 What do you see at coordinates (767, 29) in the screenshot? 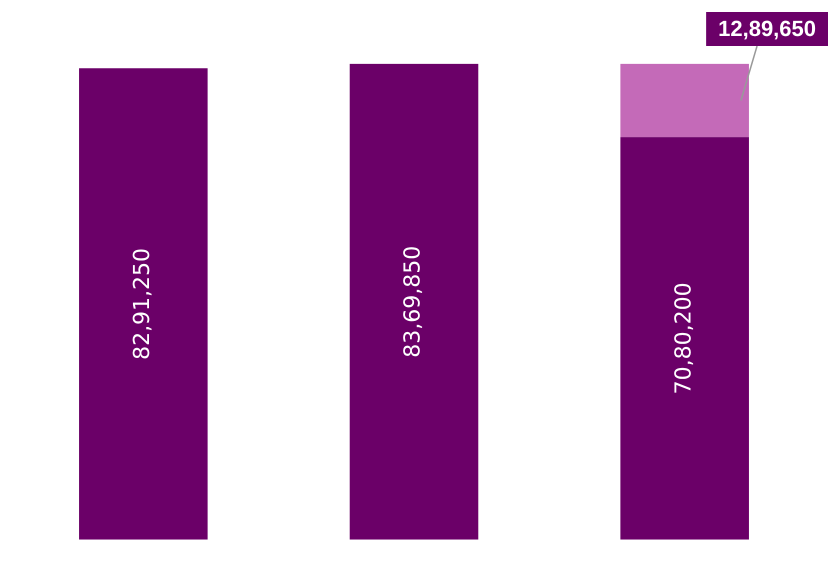
I see `data-label: 12,89,650` at bounding box center [767, 29].